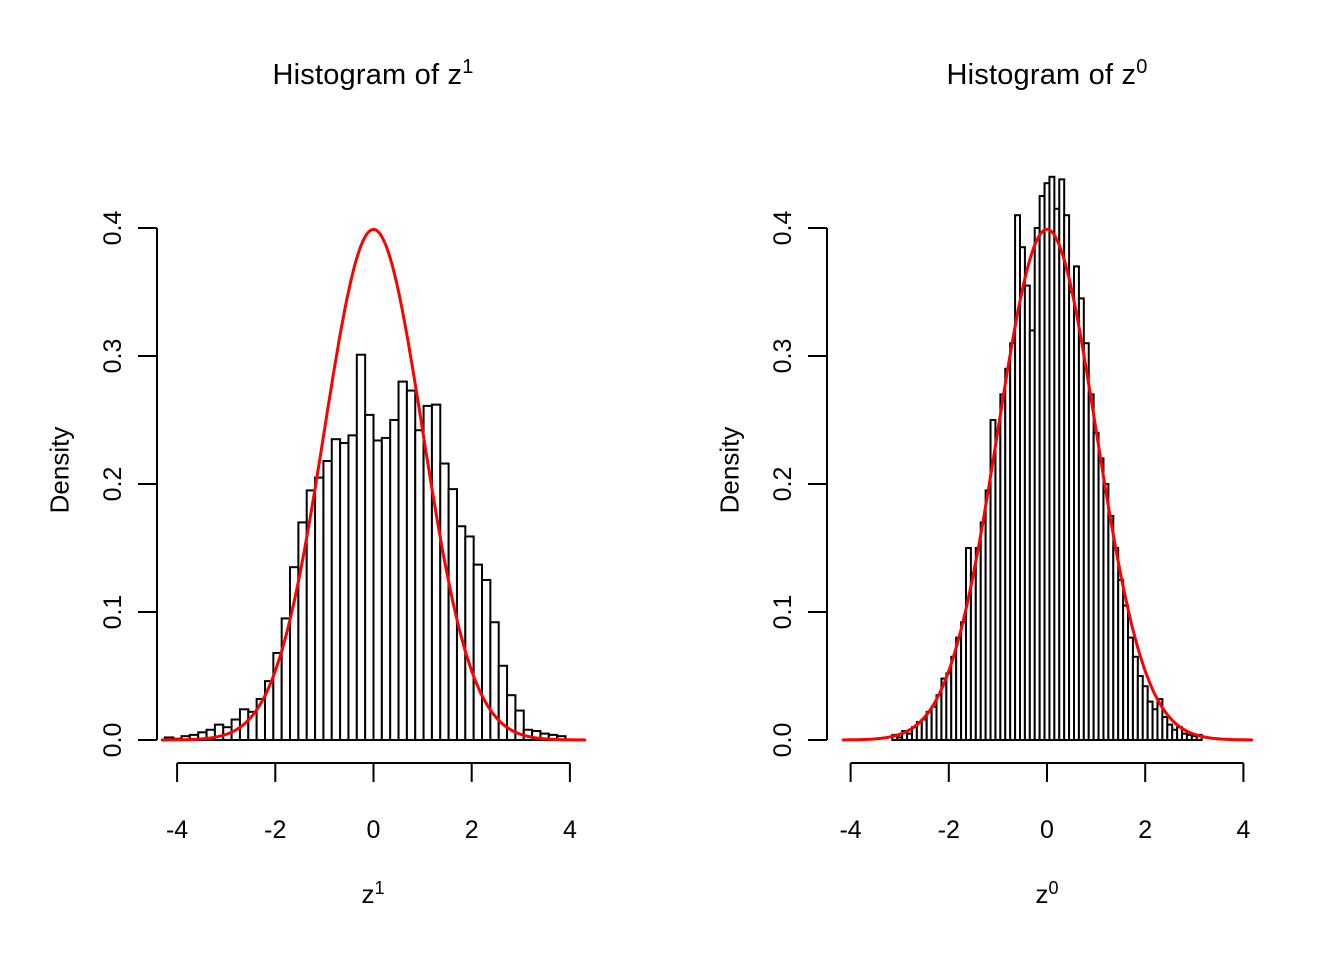 Image resolution: width=1344 pixels, height=960 pixels. I want to click on plot2-xlabel-superscript: 0, so click(1053, 888).